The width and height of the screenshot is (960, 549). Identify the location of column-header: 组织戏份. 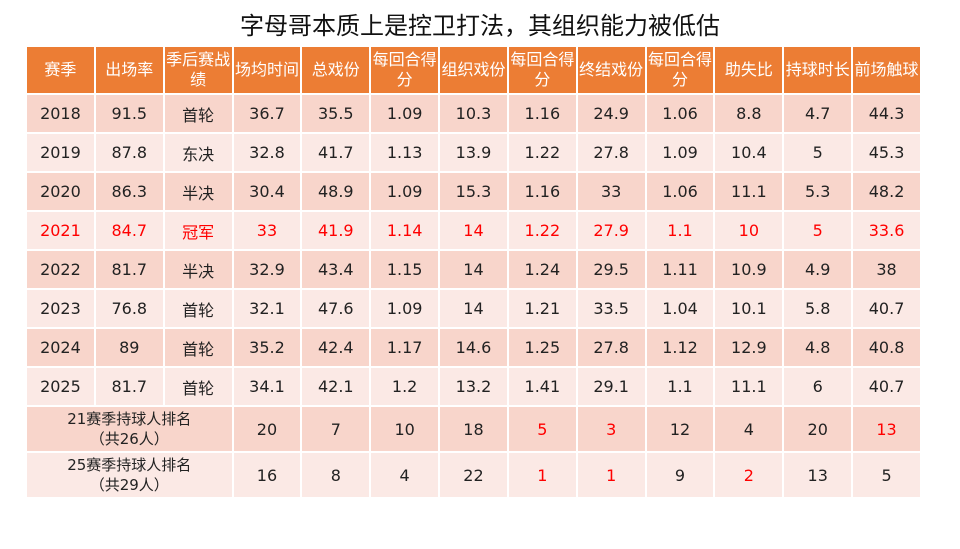
(473, 70).